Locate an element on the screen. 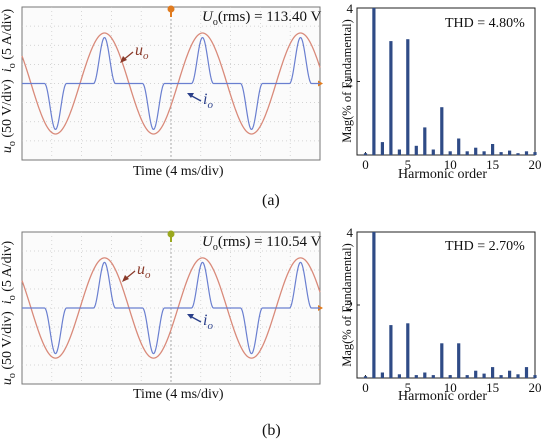 This screenshot has width=550, height=446. thd-label-b: THD = 2.70% is located at coordinates (485, 246).